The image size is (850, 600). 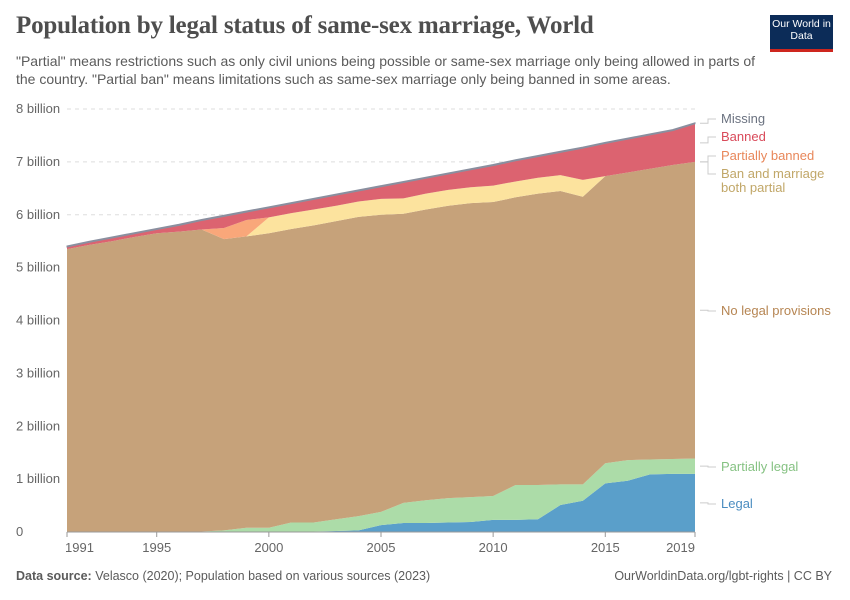 I want to click on y-tick-label: 6 billion, so click(x=38, y=214).